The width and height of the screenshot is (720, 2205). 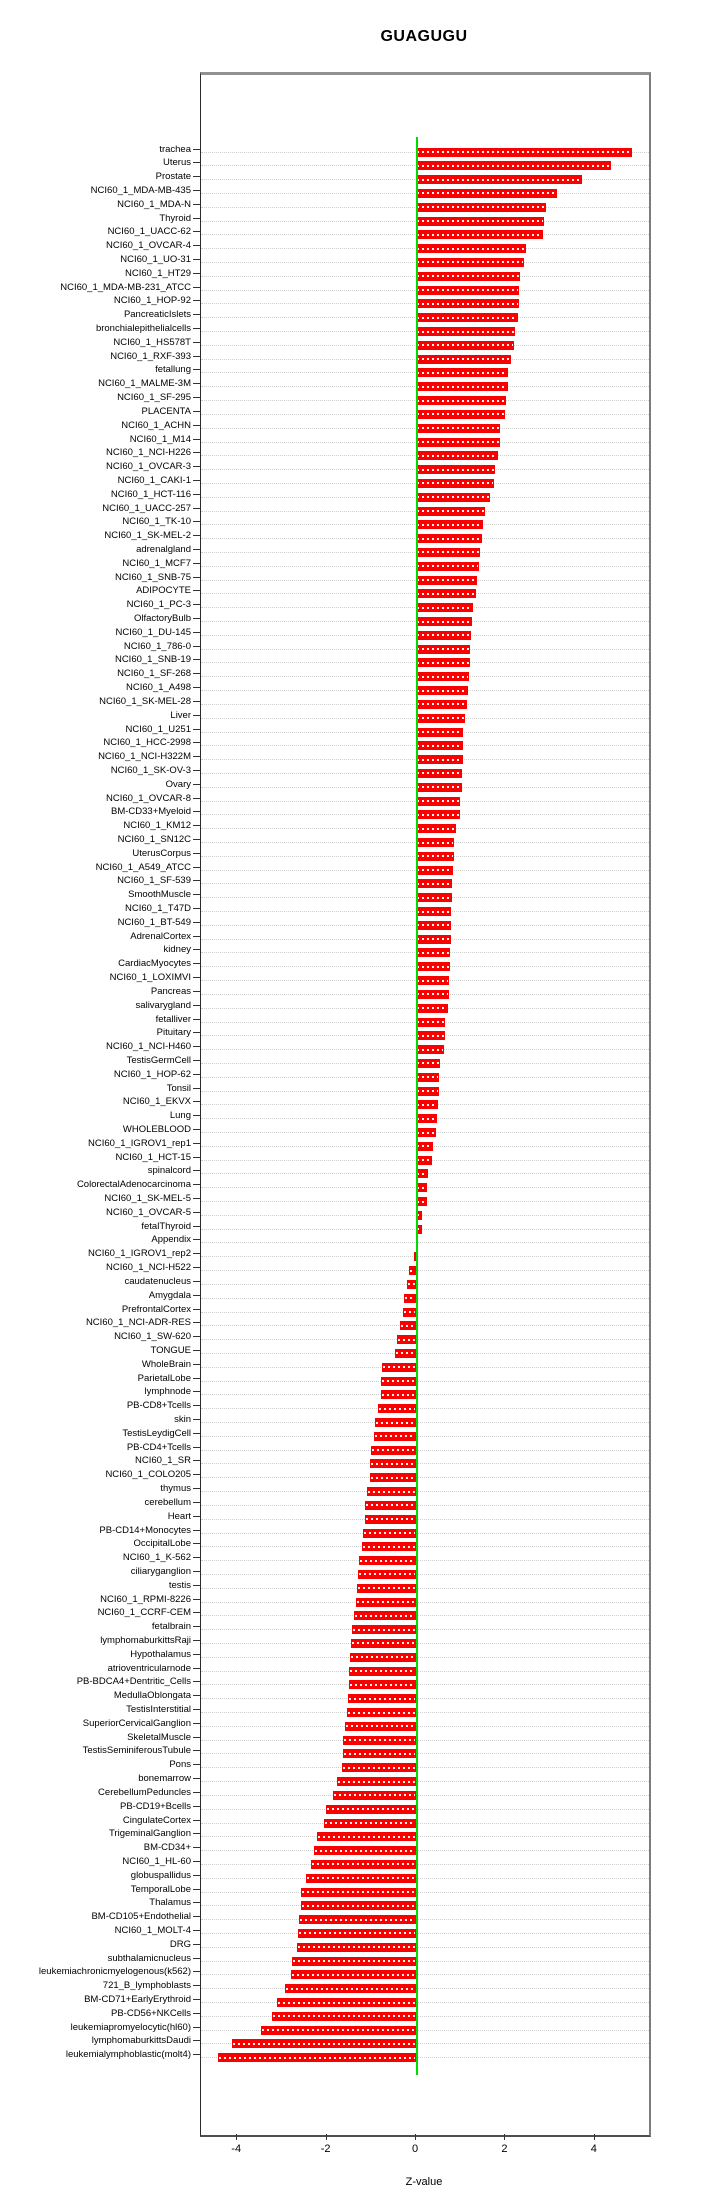 What do you see at coordinates (173, 177) in the screenshot?
I see `category-label: Prostate` at bounding box center [173, 177].